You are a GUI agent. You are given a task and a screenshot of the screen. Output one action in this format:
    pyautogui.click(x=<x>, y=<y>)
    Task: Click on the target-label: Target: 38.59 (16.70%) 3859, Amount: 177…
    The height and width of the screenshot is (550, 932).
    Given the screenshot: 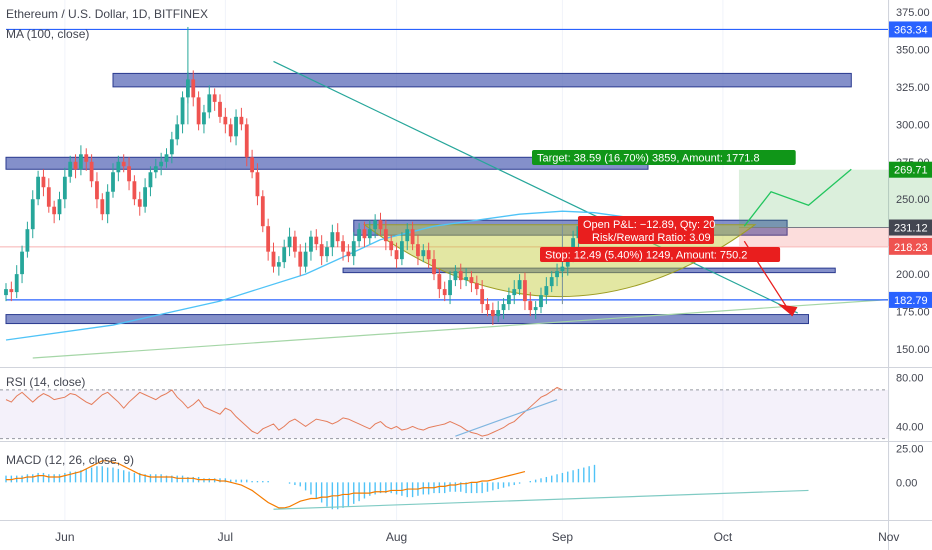 What is the action you would take?
    pyautogui.click(x=648, y=159)
    